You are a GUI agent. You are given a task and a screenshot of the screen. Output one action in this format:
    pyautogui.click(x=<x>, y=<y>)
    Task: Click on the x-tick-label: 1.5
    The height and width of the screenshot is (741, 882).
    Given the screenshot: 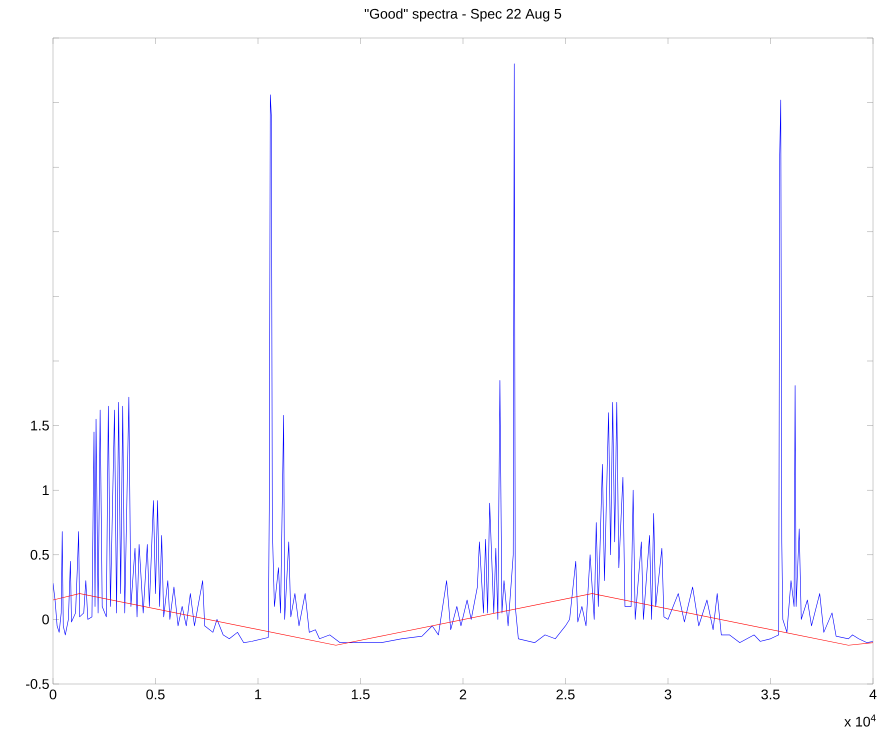 What is the action you would take?
    pyautogui.click(x=361, y=695)
    